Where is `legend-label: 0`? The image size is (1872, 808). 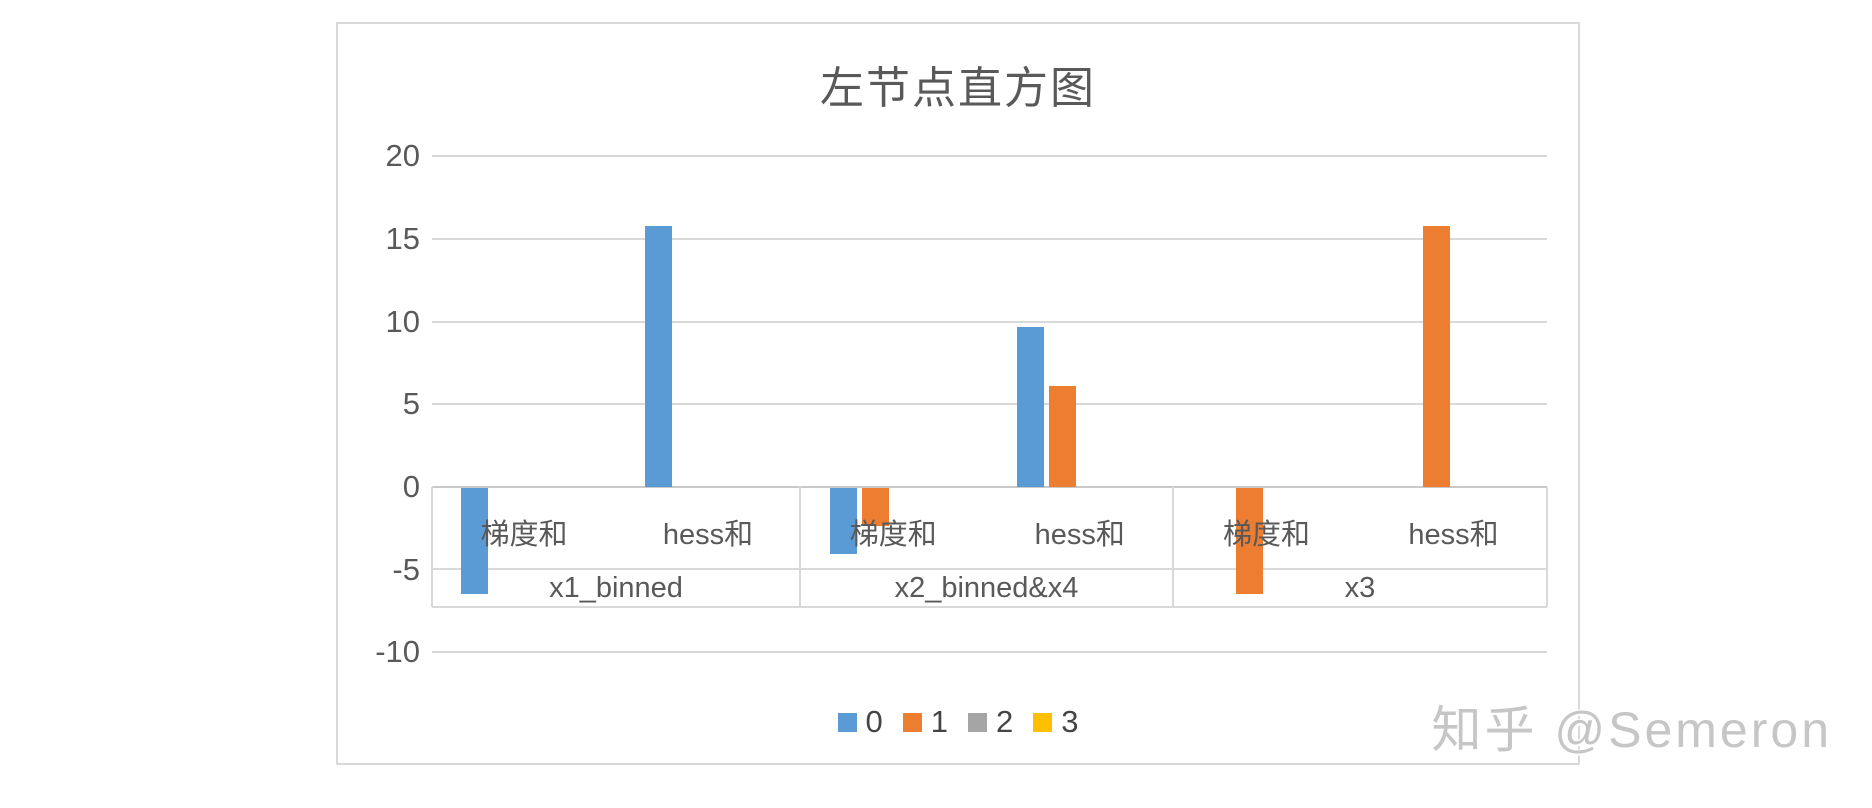 legend-label: 0 is located at coordinates (874, 721).